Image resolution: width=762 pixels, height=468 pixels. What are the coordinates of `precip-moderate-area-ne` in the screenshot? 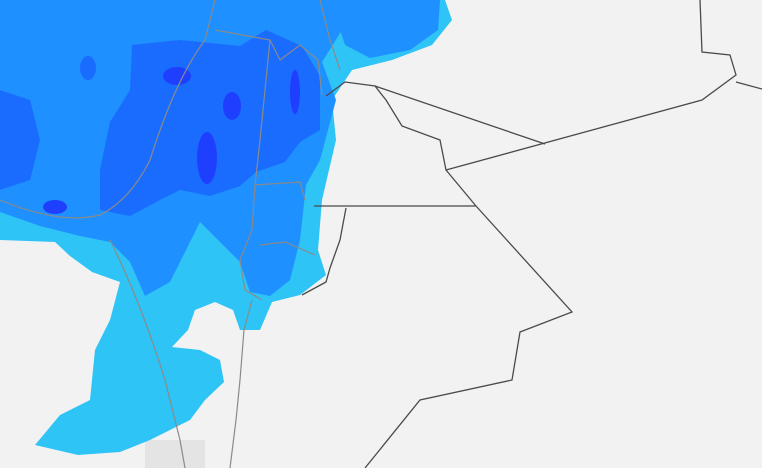 It's located at (385, 29).